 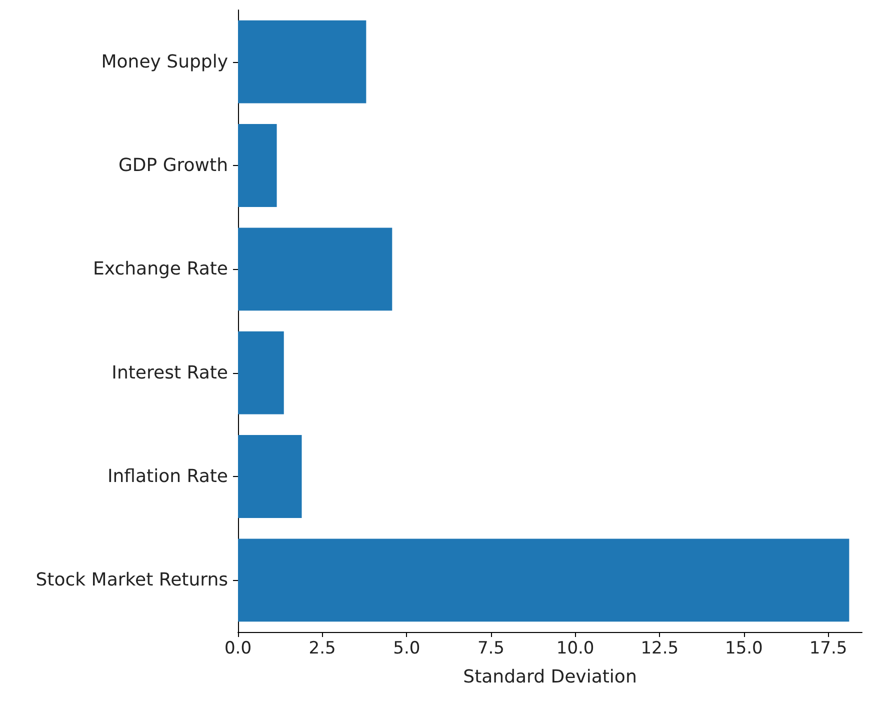 I want to click on y-tick-label: GDP Growth, so click(x=173, y=165).